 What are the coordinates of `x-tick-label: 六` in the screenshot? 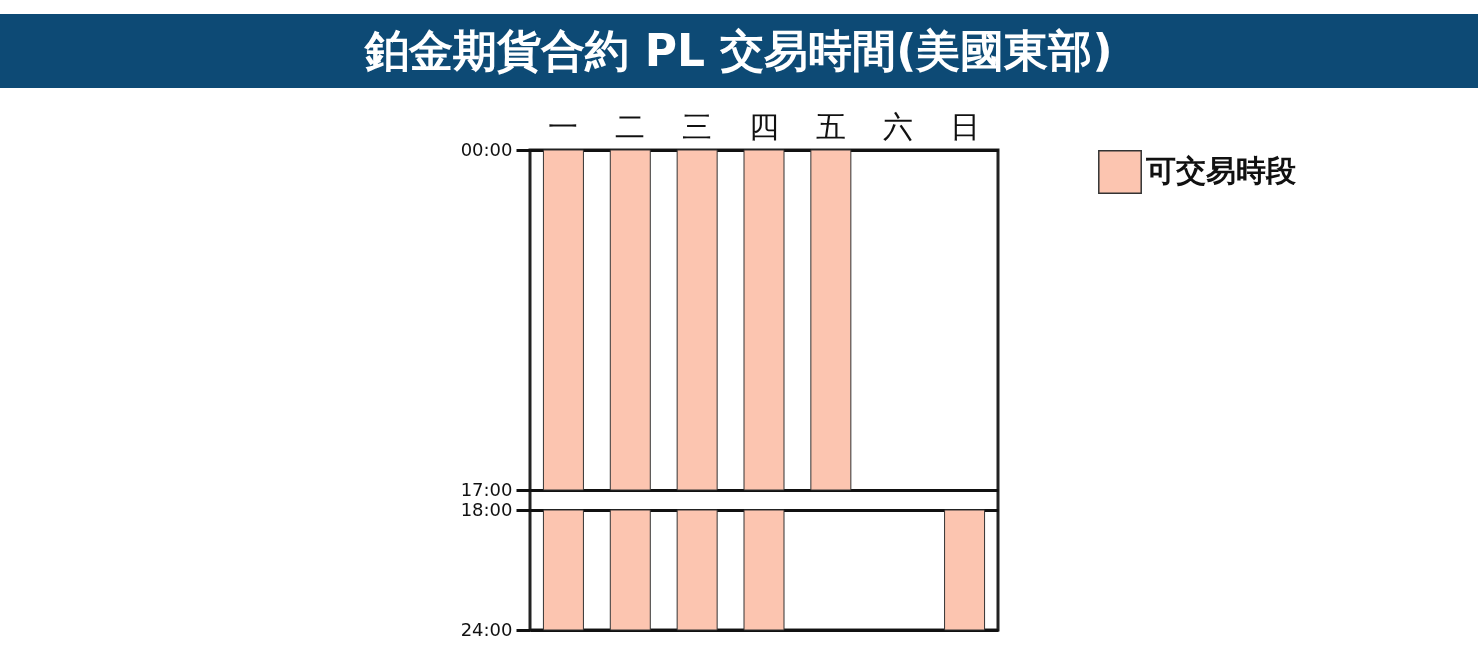 It's located at (897, 126).